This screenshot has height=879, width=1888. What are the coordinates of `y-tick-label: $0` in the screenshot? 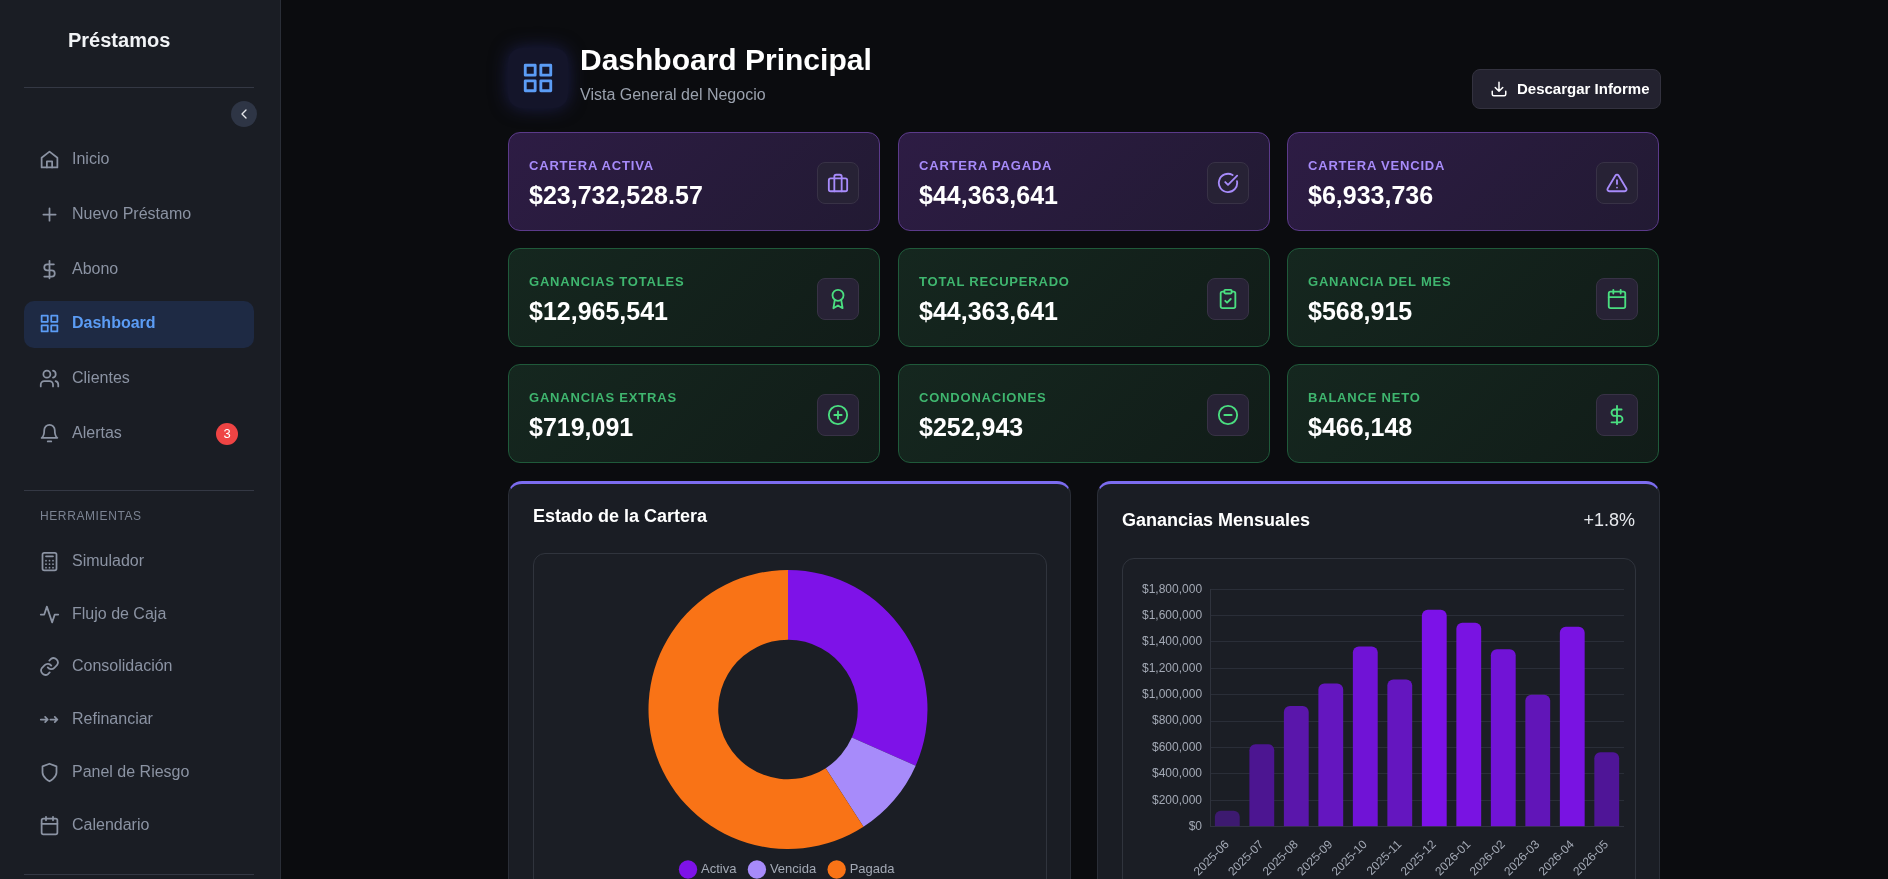 It's located at (1195, 825).